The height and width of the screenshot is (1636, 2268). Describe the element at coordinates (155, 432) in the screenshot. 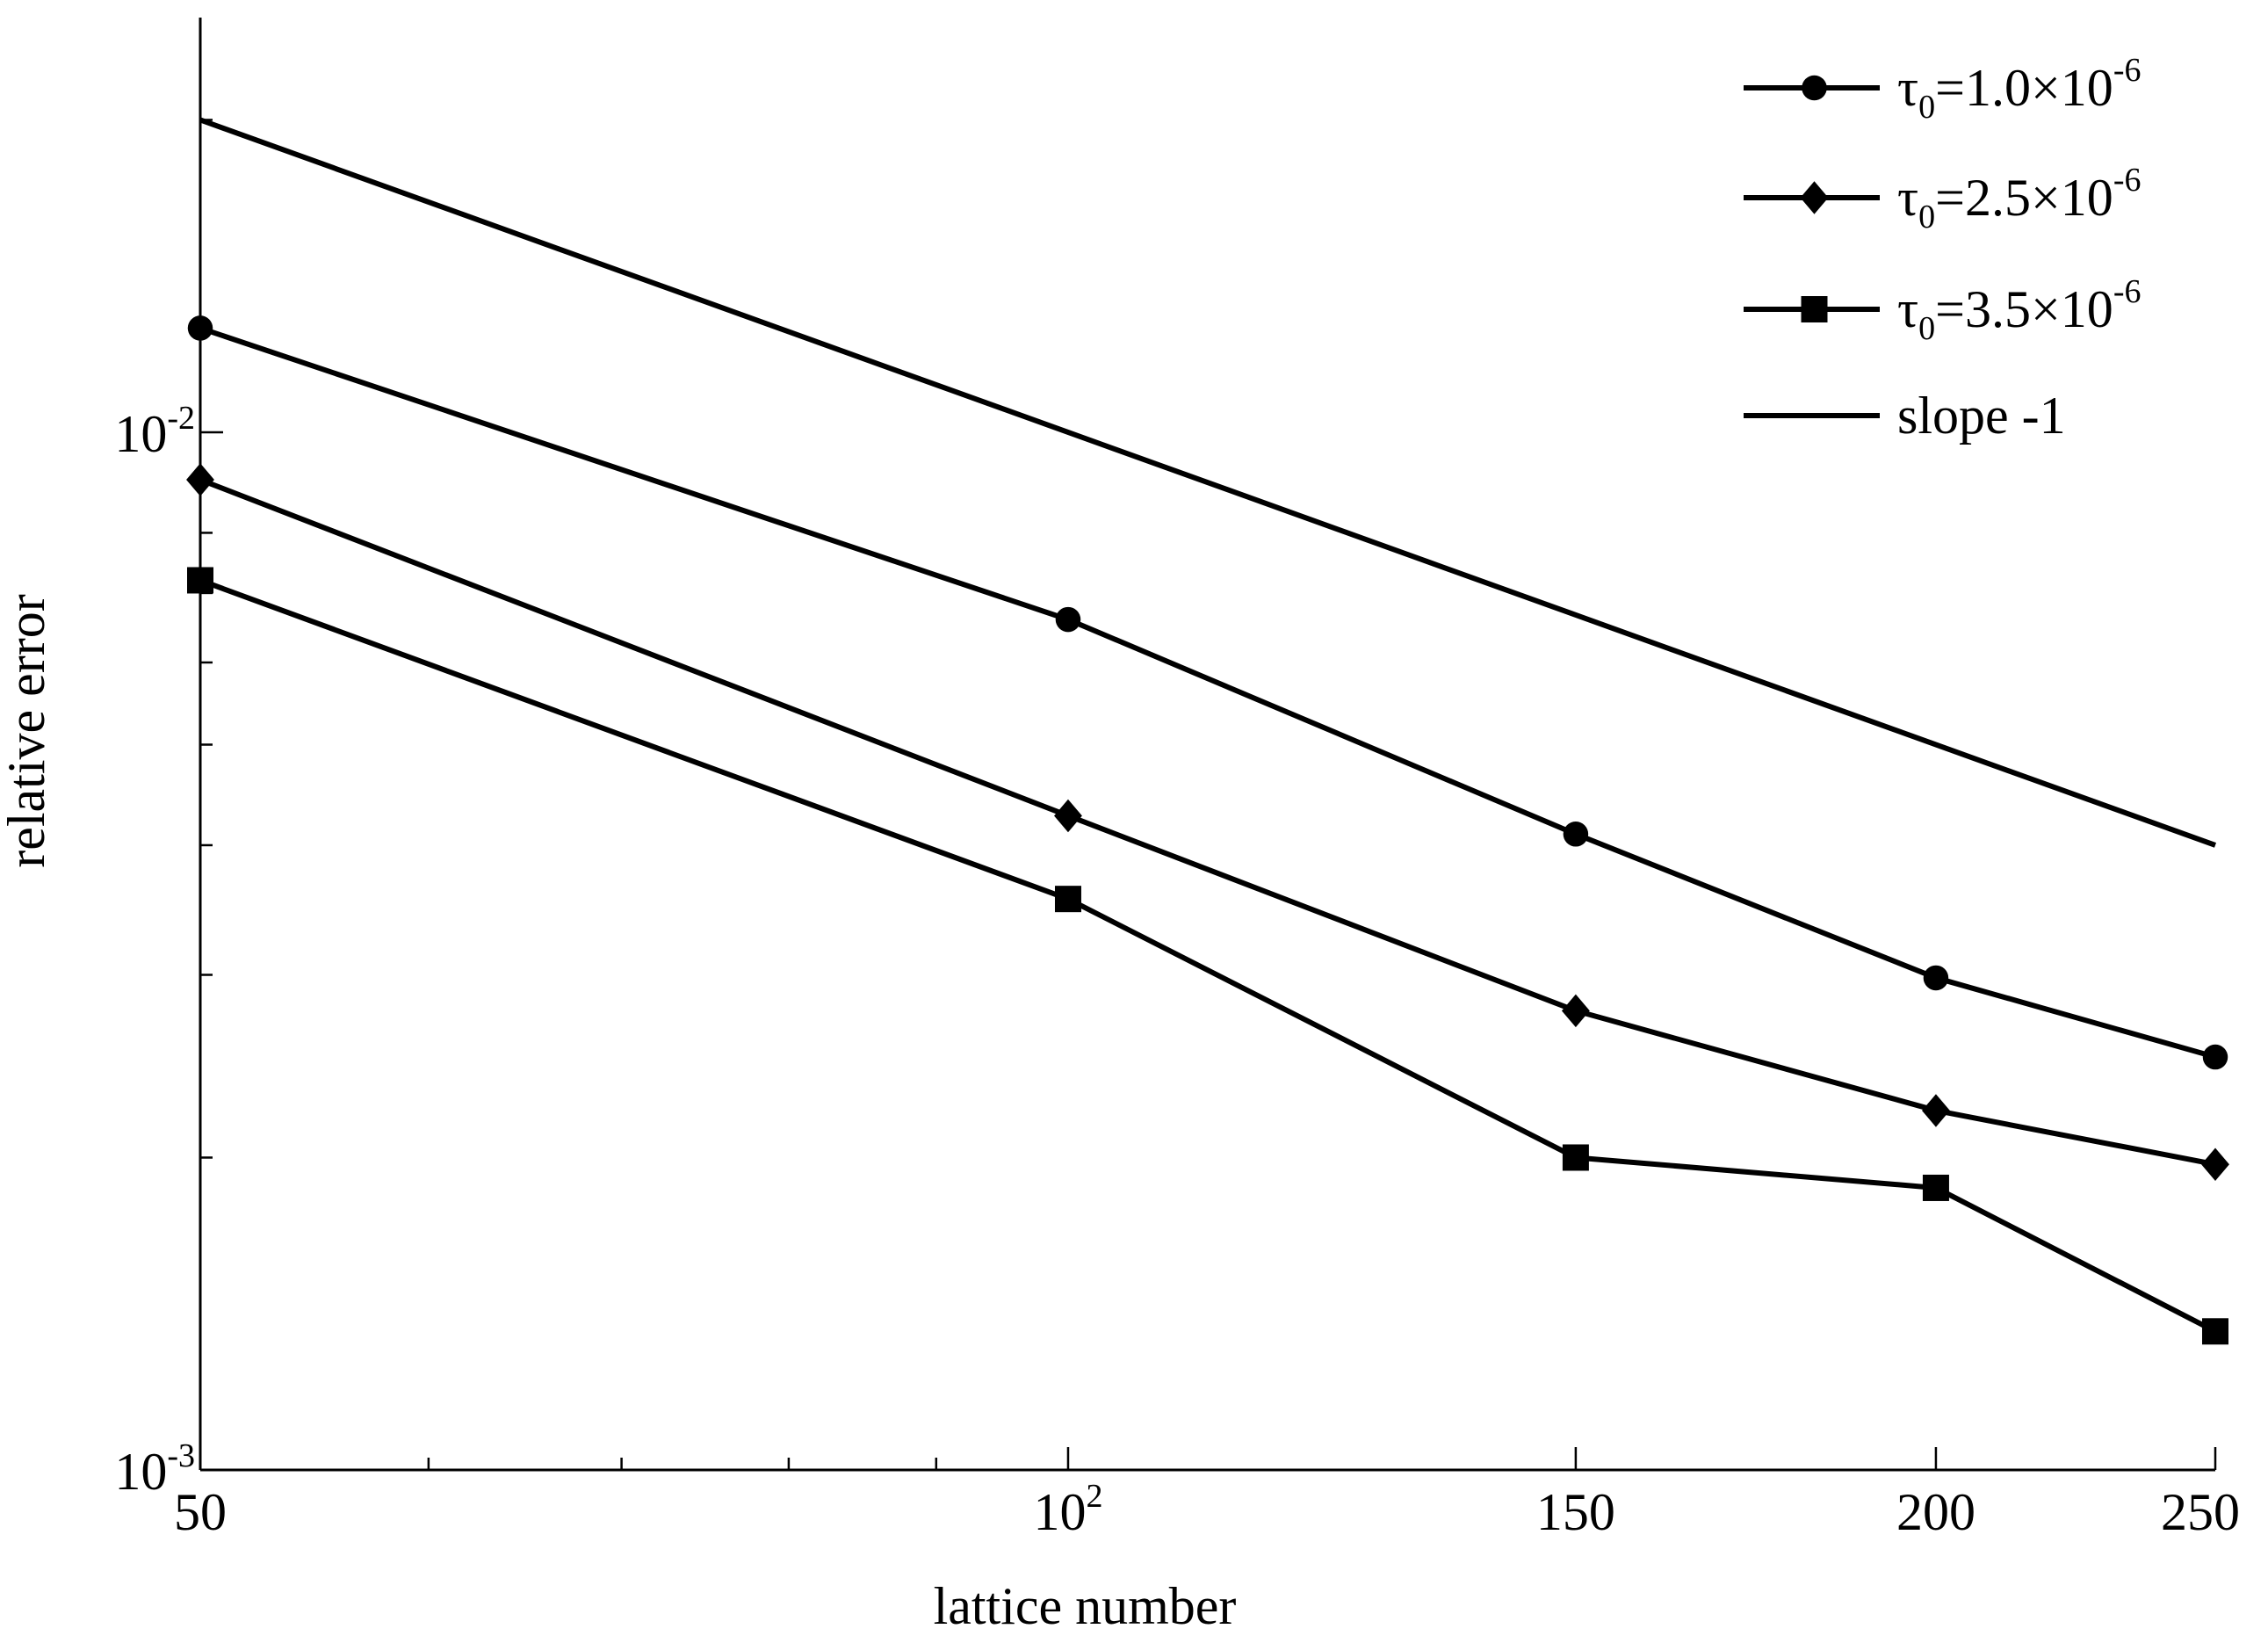

I see `y-tick-label: 10⁻²` at that location.